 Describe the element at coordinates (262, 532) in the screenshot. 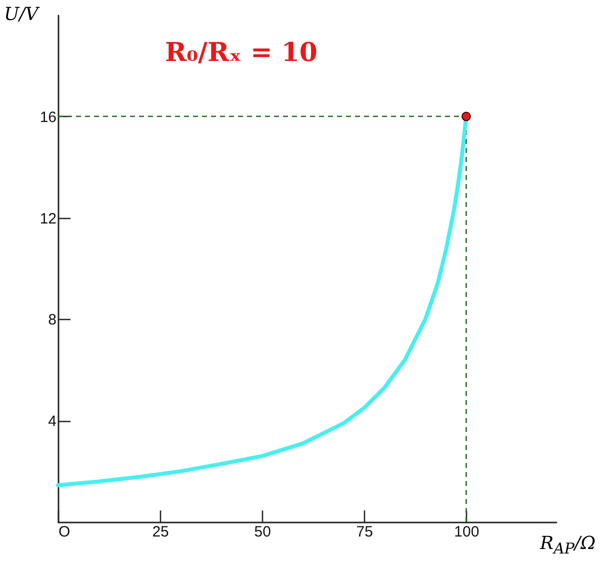

I see `x-tick-label: 50` at that location.